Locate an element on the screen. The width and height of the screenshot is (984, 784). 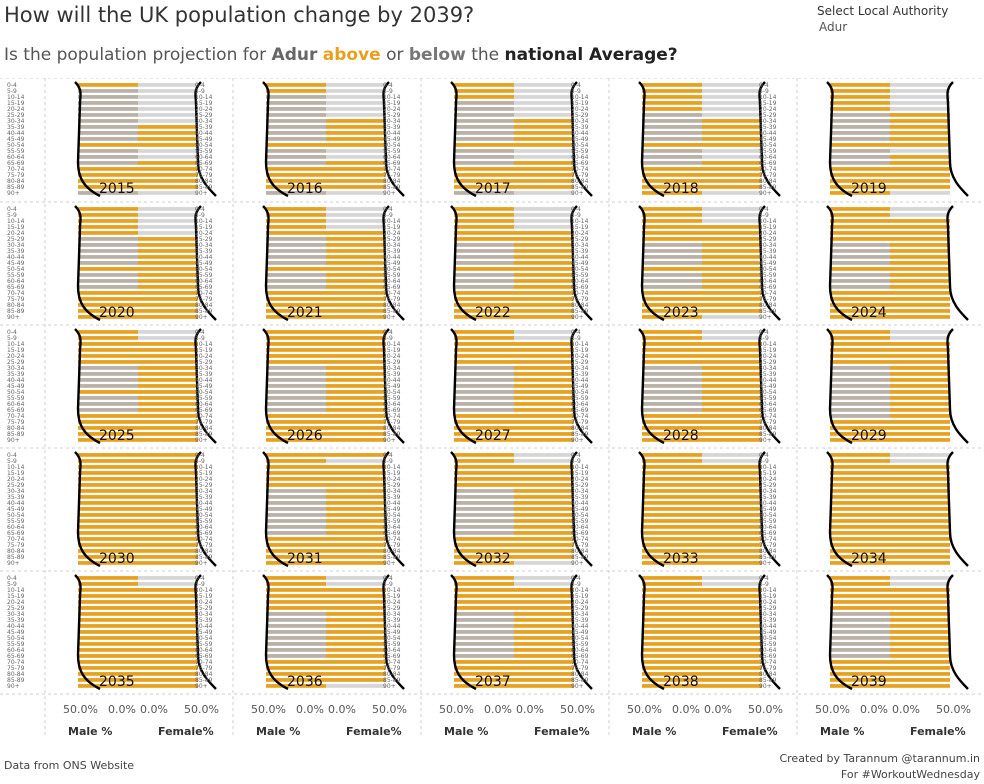
age-tick-label: 20-24 is located at coordinates (204, 233).